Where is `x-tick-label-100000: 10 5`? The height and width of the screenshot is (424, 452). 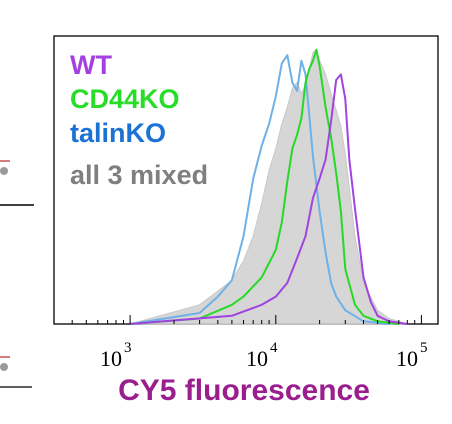 x-tick-label-100000: 10 5 is located at coordinates (412, 355).